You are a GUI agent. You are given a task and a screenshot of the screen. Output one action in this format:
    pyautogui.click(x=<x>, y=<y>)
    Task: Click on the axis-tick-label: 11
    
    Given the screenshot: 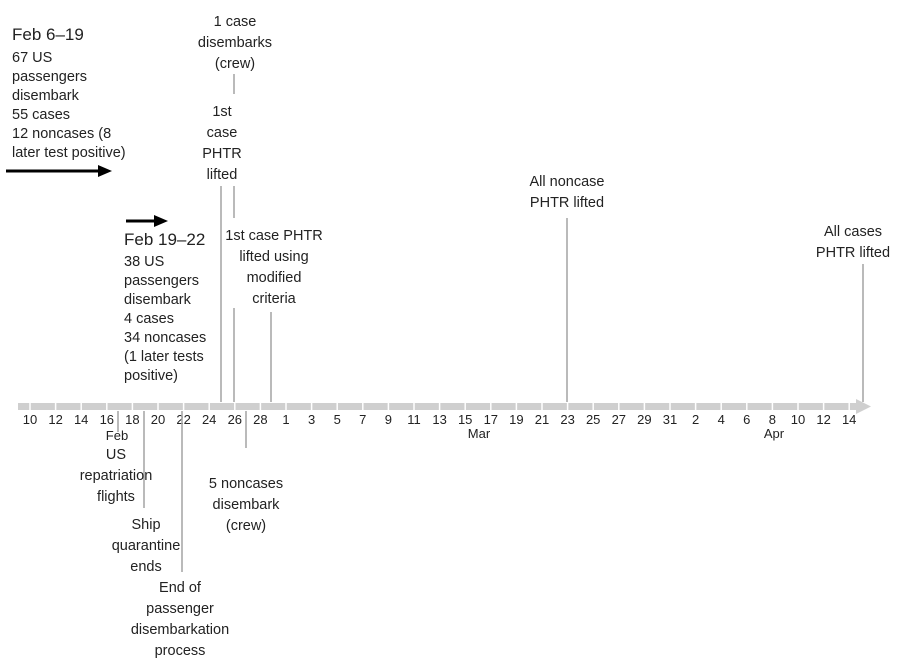 What is the action you would take?
    pyautogui.click(x=414, y=419)
    